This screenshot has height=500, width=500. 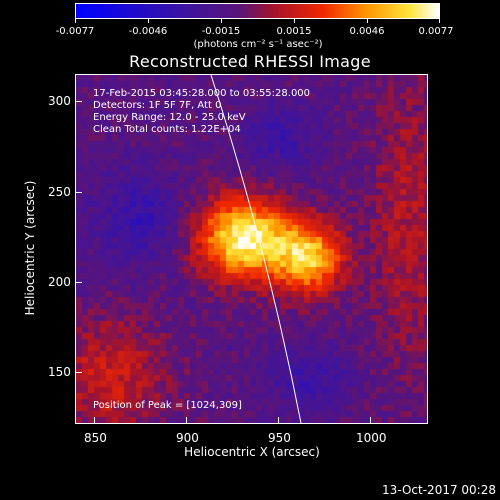 I want to click on info-clean: Clean Total counts: 1.22E+04, so click(x=167, y=129).